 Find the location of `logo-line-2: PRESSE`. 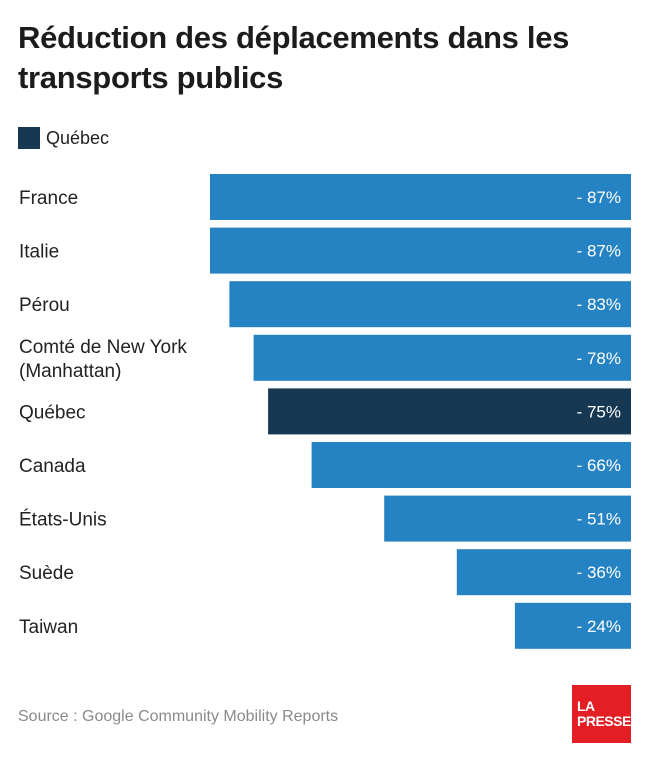

logo-line-2: PRESSE is located at coordinates (604, 721).